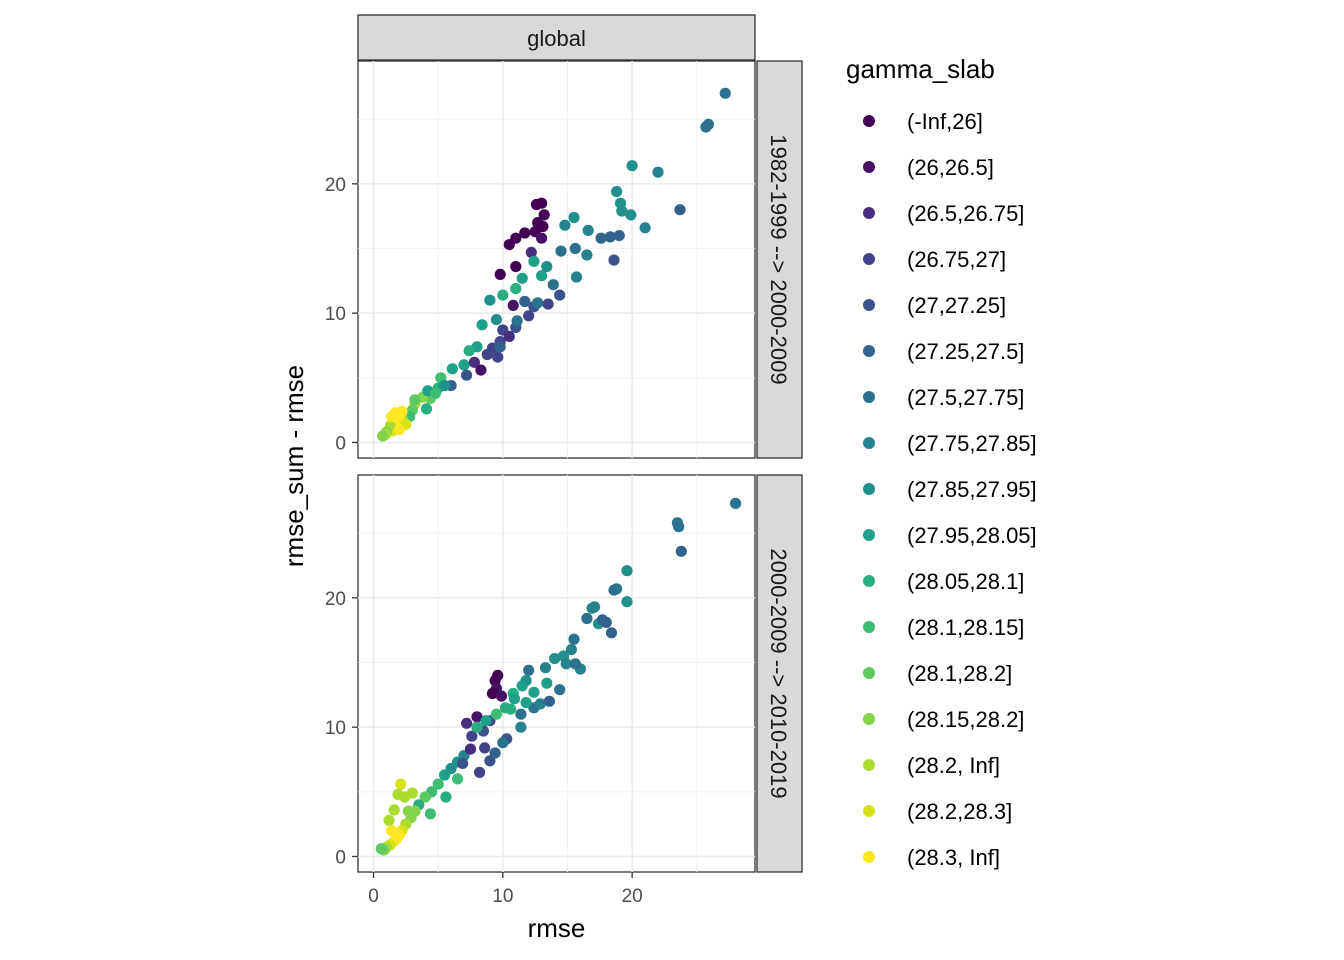 The height and width of the screenshot is (960, 1344). What do you see at coordinates (778, 259) in the screenshot?
I see `facet-row-label-1: 1982-1999 --> 2000-2009` at bounding box center [778, 259].